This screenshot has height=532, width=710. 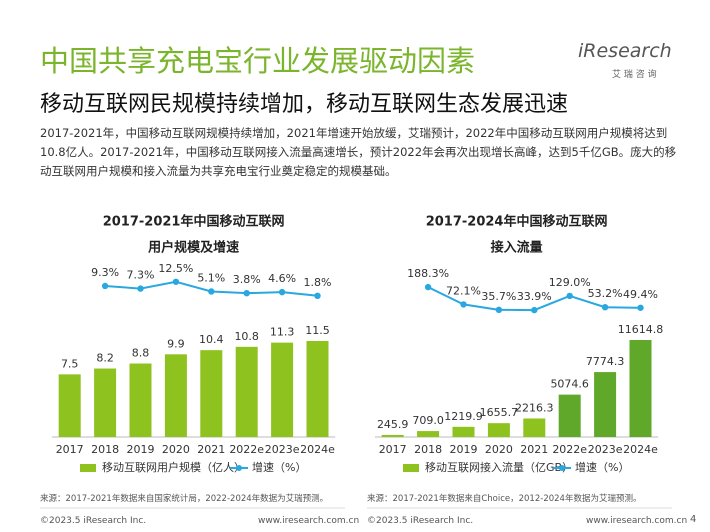 What do you see at coordinates (317, 330) in the screenshot?
I see `bar-label: 11.5` at bounding box center [317, 330].